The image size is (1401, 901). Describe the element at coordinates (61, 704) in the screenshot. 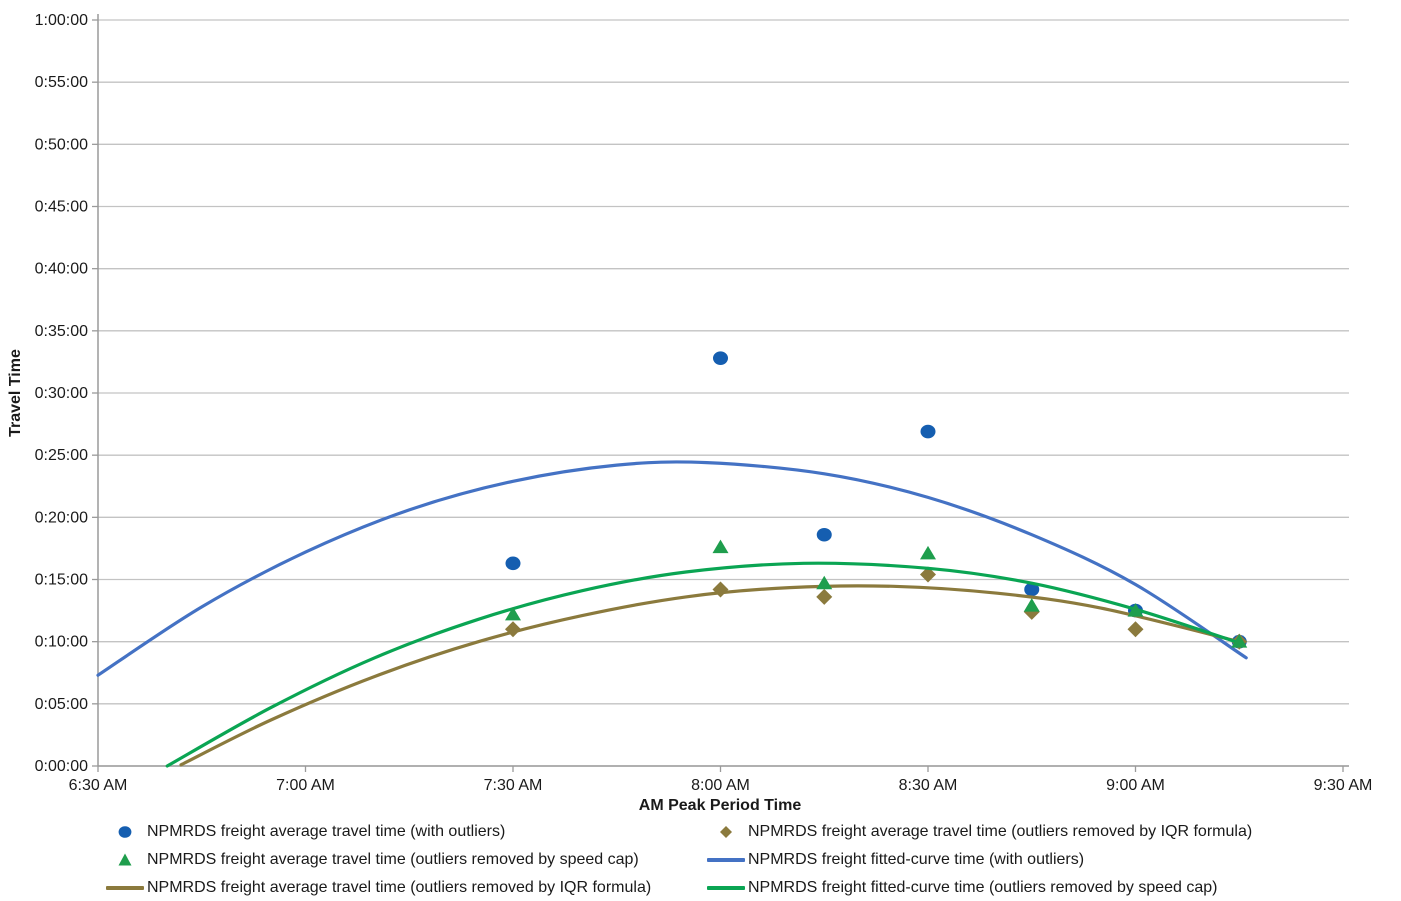

I see `y-tick-label: 0:05:00` at that location.